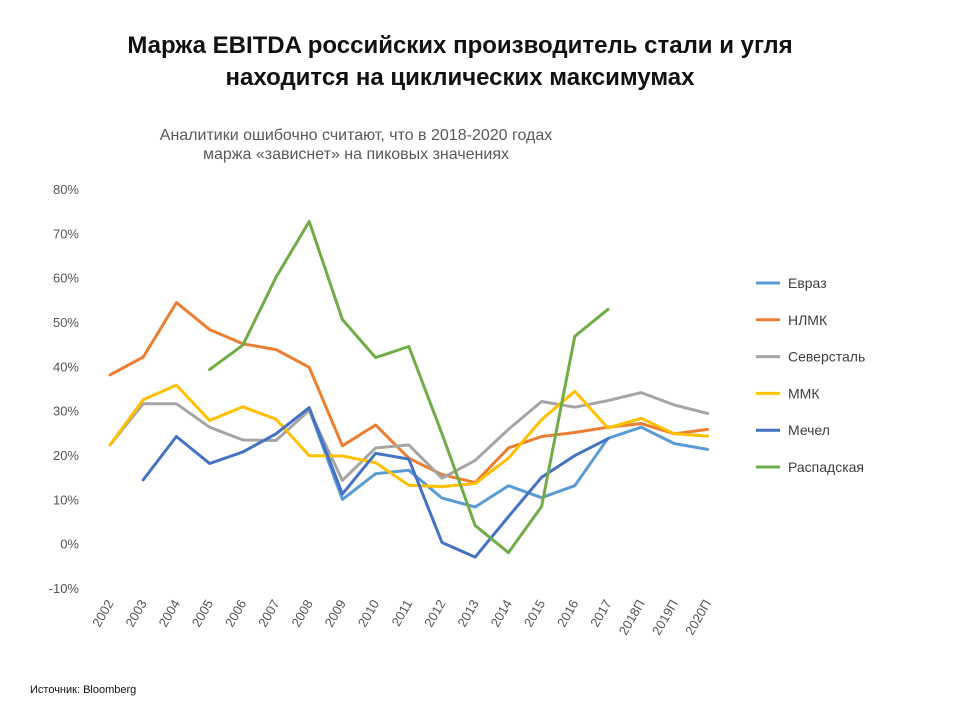 The height and width of the screenshot is (720, 960). Describe the element at coordinates (600, 613) in the screenshot. I see `x-tick-label: 2017` at that location.